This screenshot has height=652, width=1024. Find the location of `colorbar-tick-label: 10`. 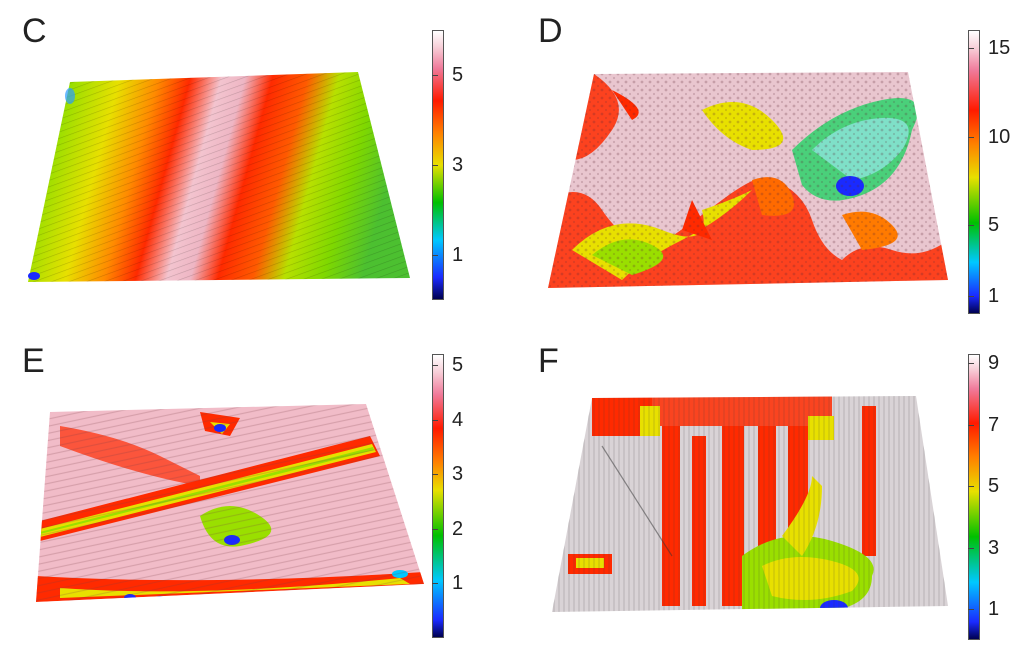

colorbar-tick-label: 10 is located at coordinates (999, 136).